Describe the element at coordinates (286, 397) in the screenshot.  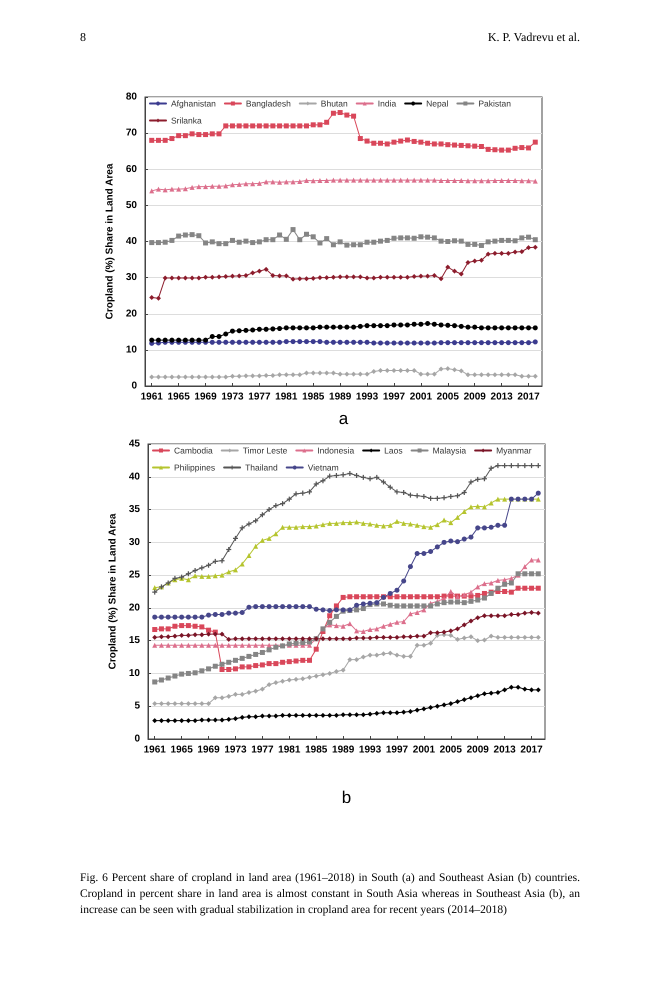
I see `x-tick-label: 1981` at that location.